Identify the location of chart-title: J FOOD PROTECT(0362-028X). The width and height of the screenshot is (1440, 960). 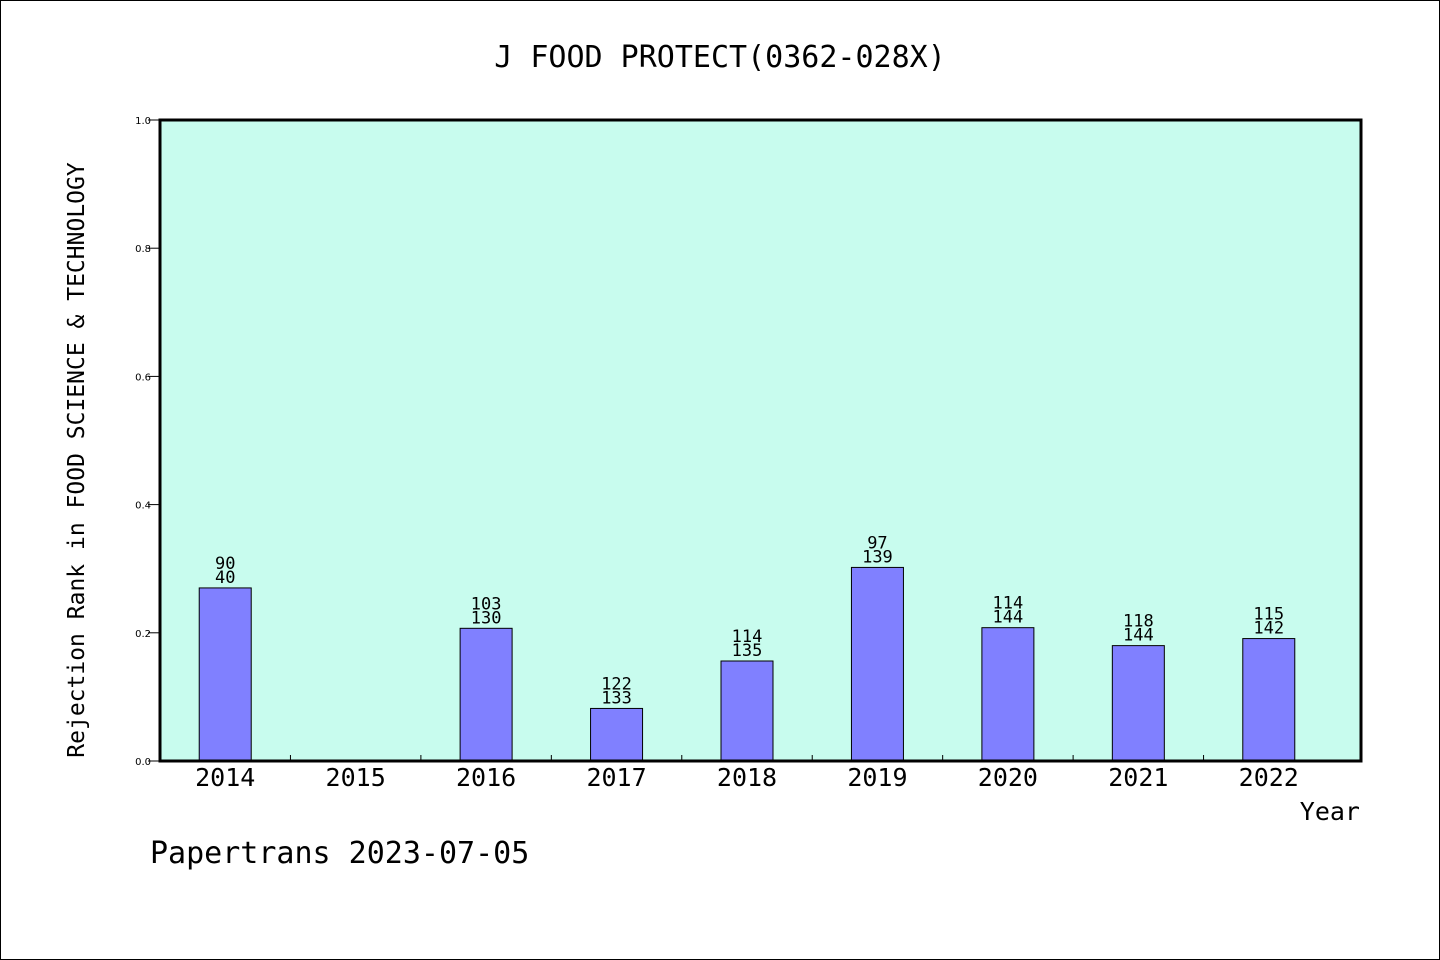
(720, 57).